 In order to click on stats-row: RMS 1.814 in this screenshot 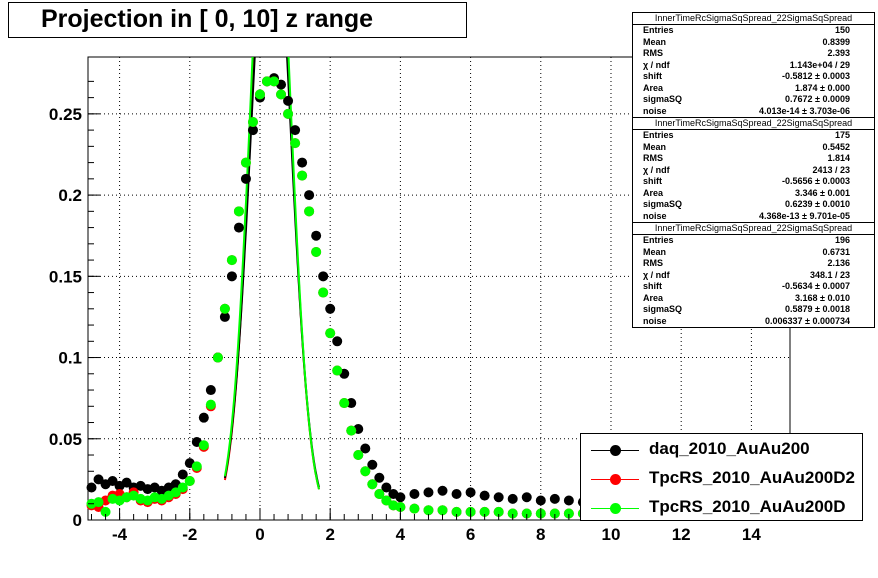, I will do `click(753, 159)`.